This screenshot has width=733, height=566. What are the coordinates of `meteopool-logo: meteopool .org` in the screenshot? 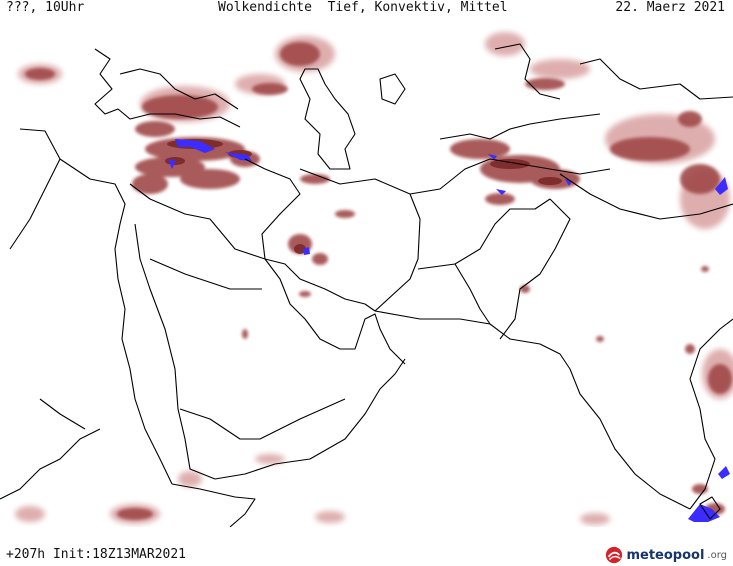 It's located at (666, 555).